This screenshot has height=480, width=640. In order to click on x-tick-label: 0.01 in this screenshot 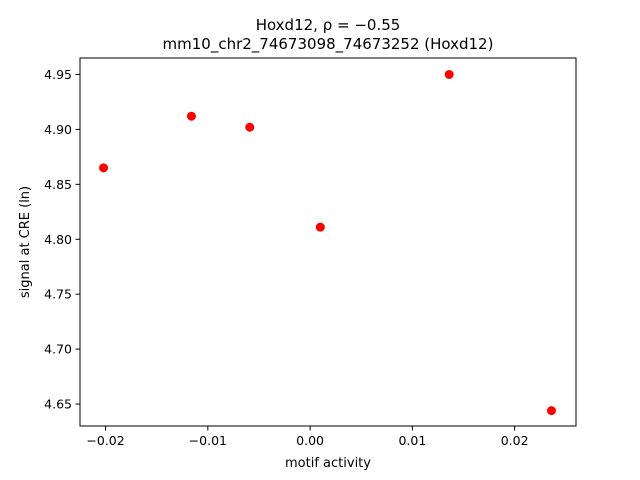, I will do `click(412, 440)`.